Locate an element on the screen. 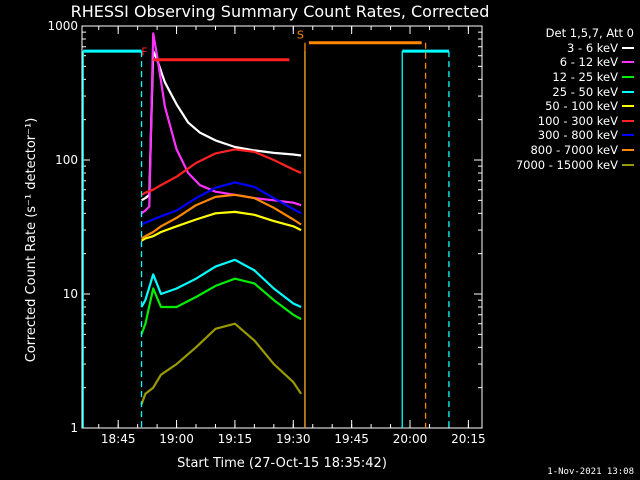  legend-item: 50 - 100 keV is located at coordinates (560, 106).